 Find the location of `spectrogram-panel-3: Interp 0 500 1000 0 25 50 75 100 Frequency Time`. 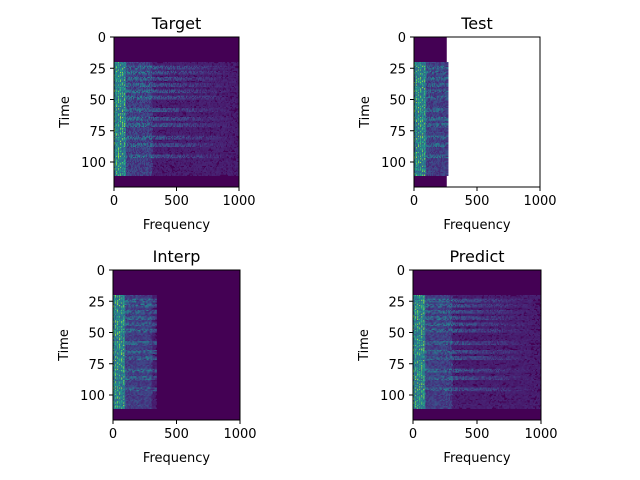

spectrogram-panel-3: Interp 0 500 1000 0 25 50 75 100 Frequency Time is located at coordinates (157, 356).